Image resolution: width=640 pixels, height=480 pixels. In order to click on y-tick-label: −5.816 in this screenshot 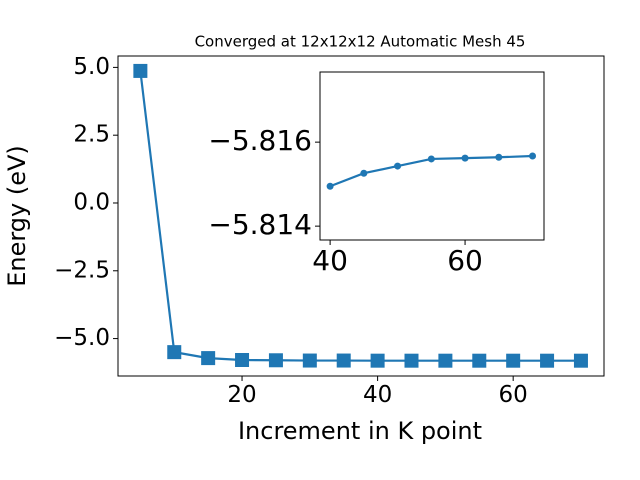, I will do `click(260, 140)`.